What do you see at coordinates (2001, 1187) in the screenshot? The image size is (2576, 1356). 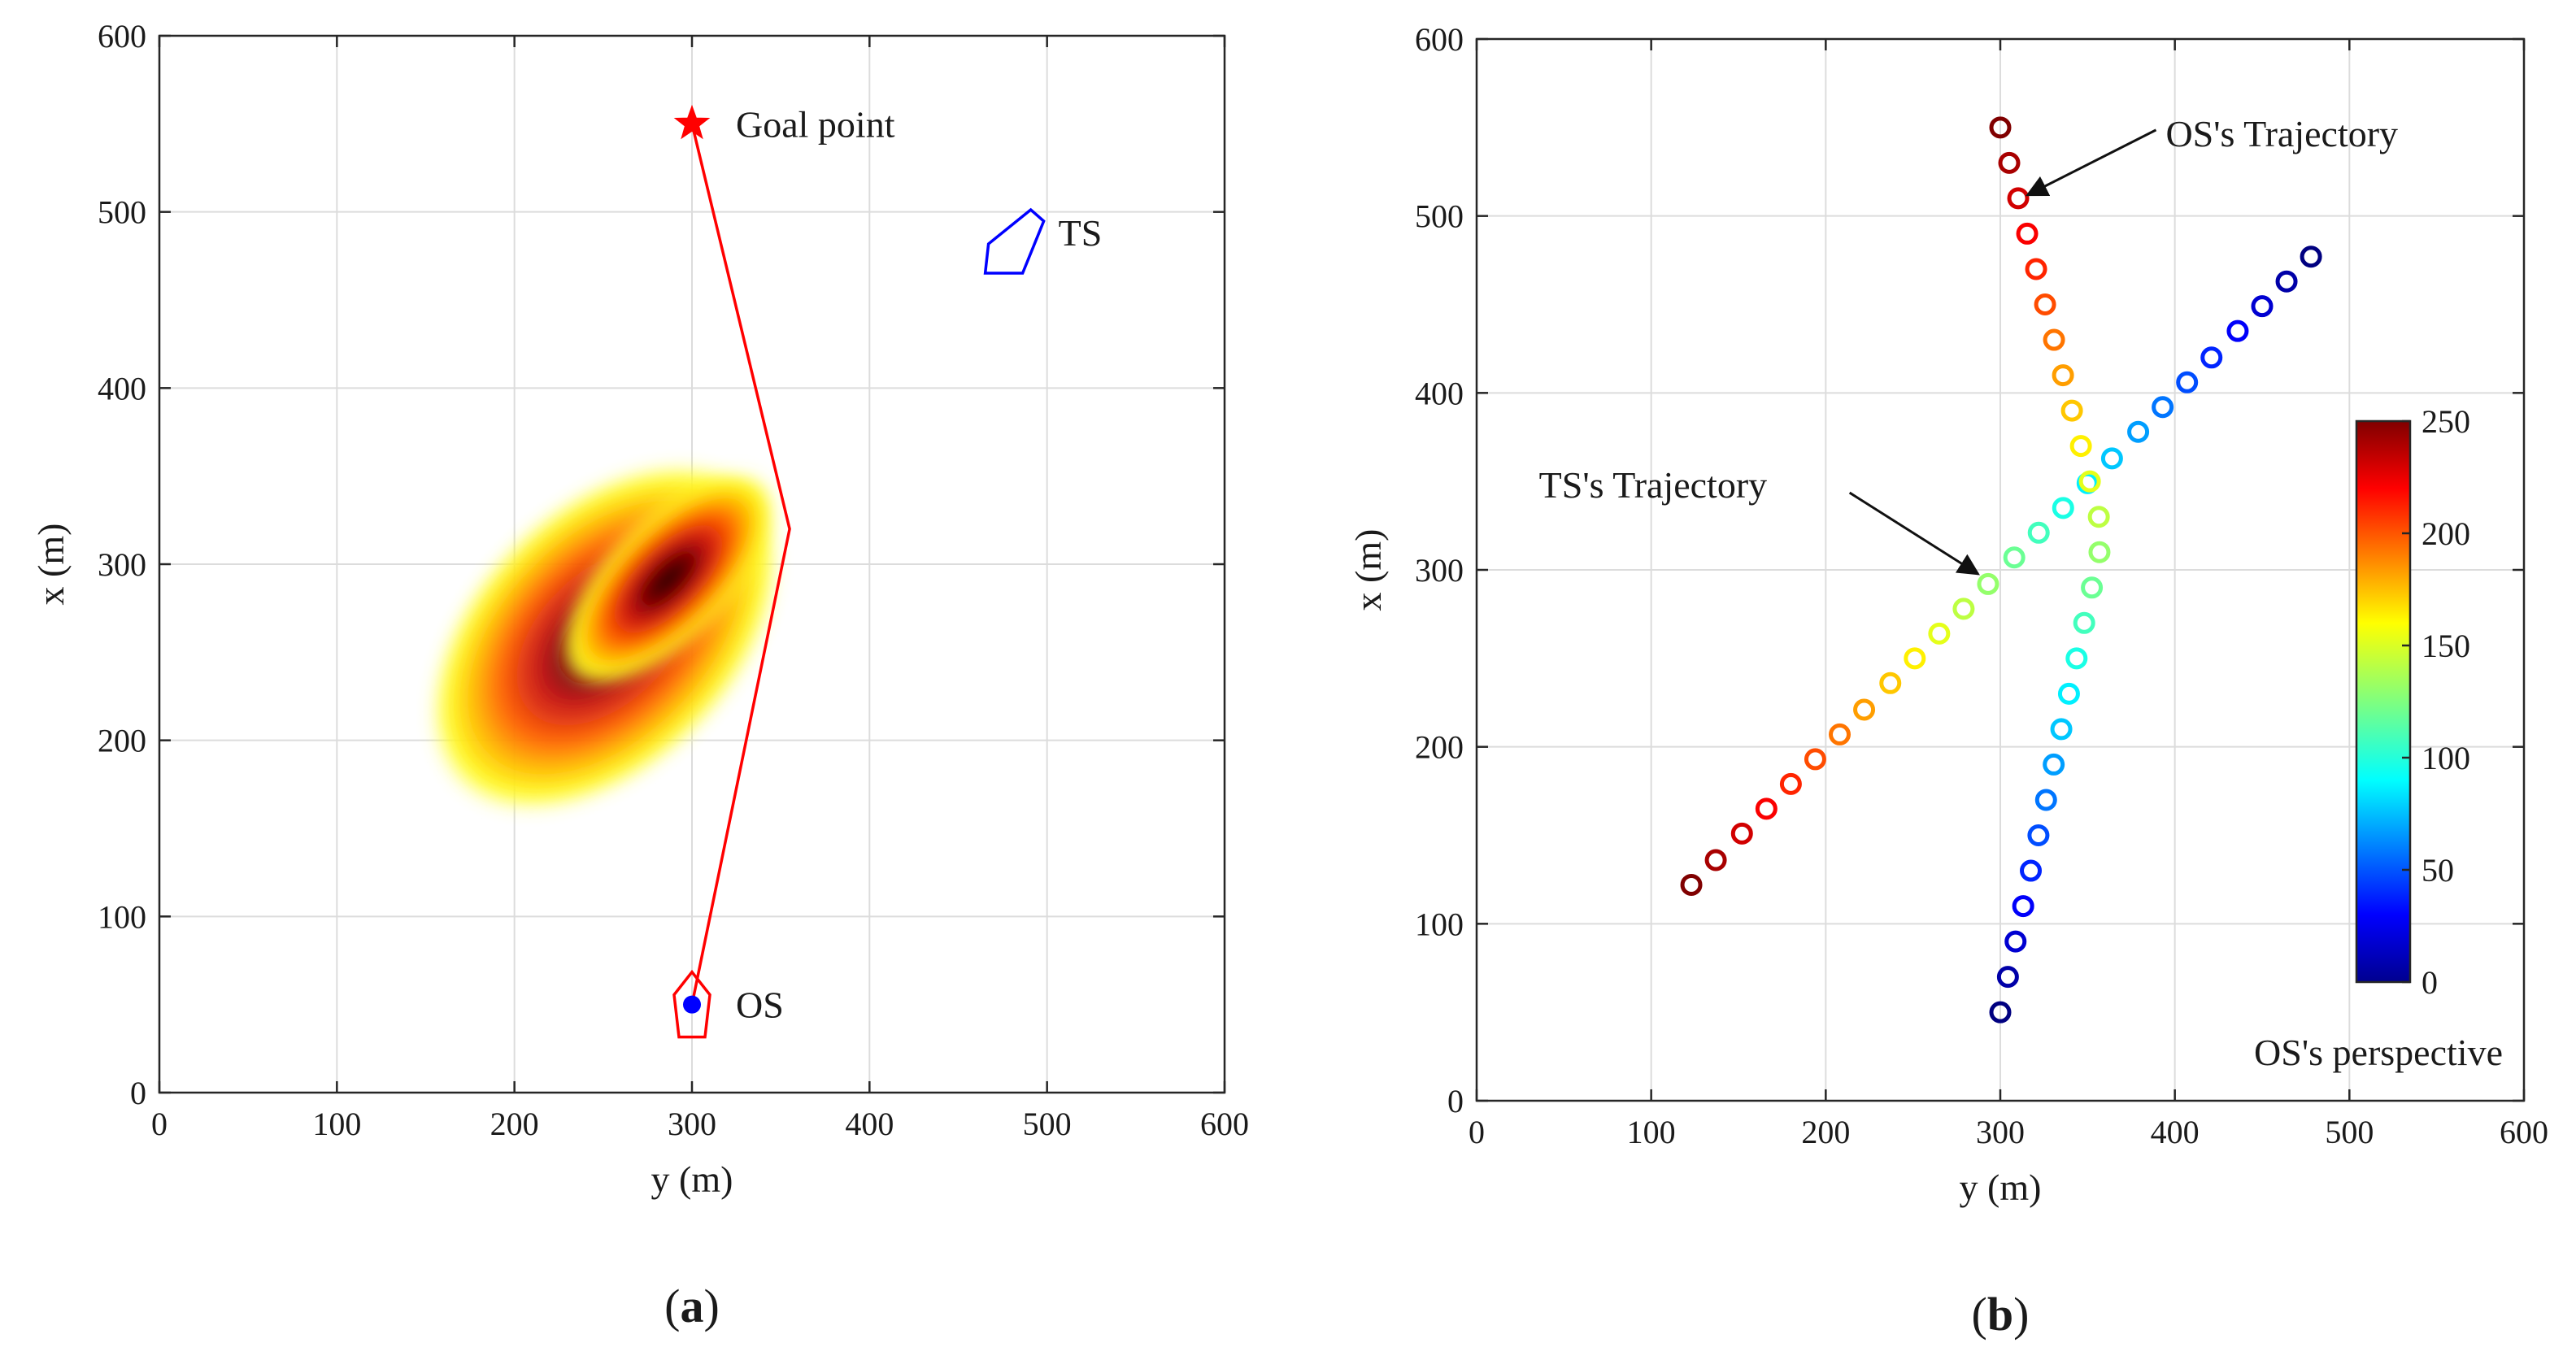 I see `panel-b-x-axis-label: y (m)` at bounding box center [2001, 1187].